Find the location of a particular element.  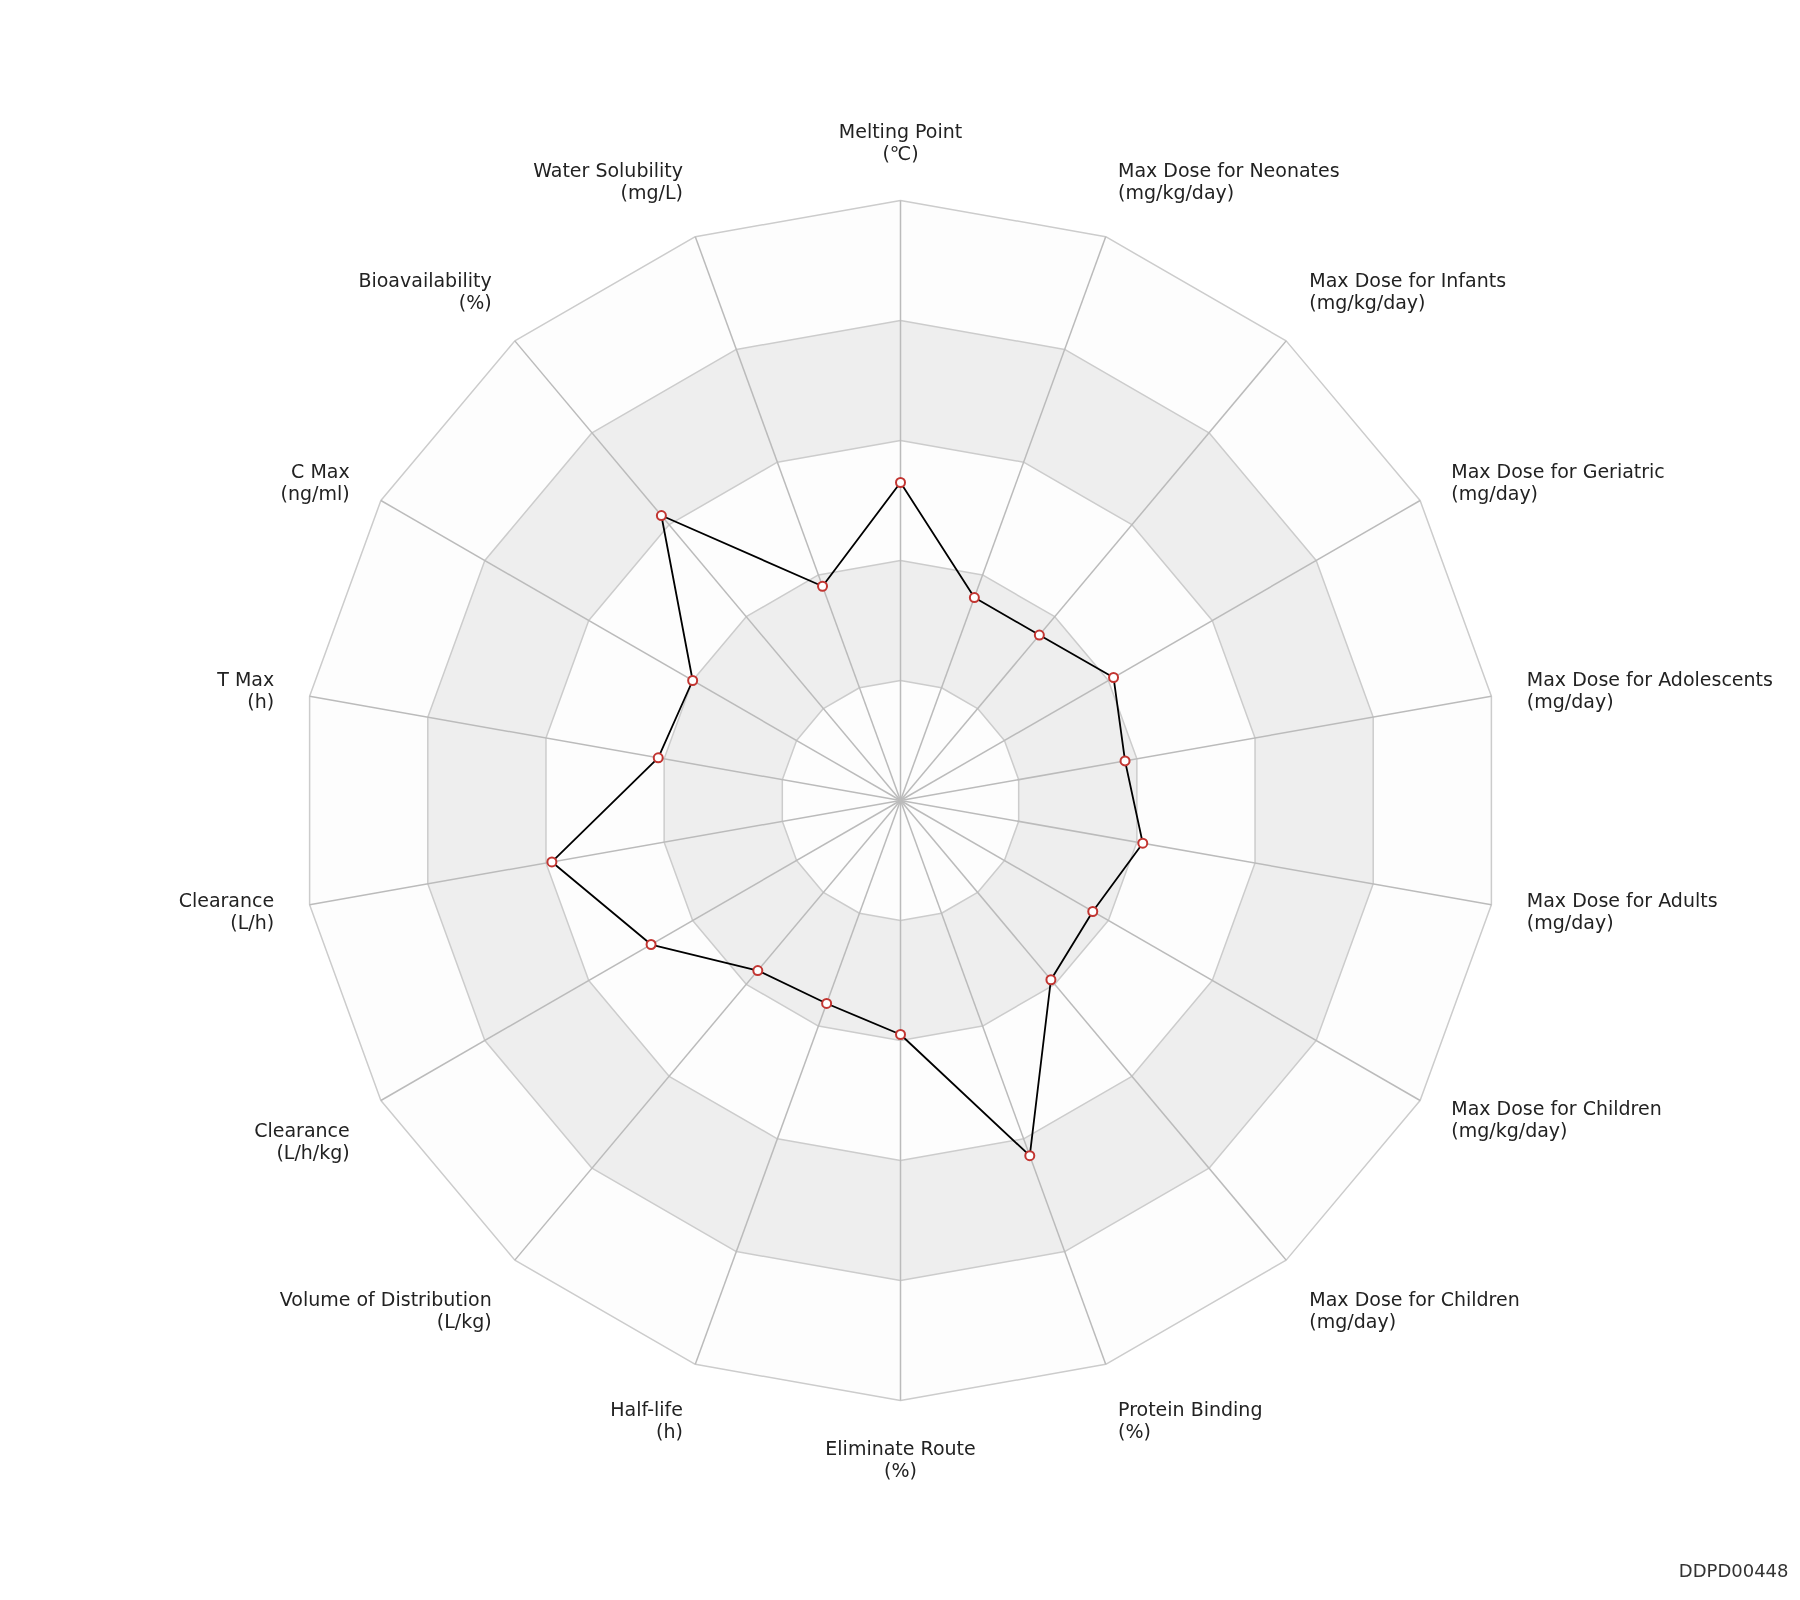

spoke-label: Clearance (L/h/kg) is located at coordinates (302, 1140).